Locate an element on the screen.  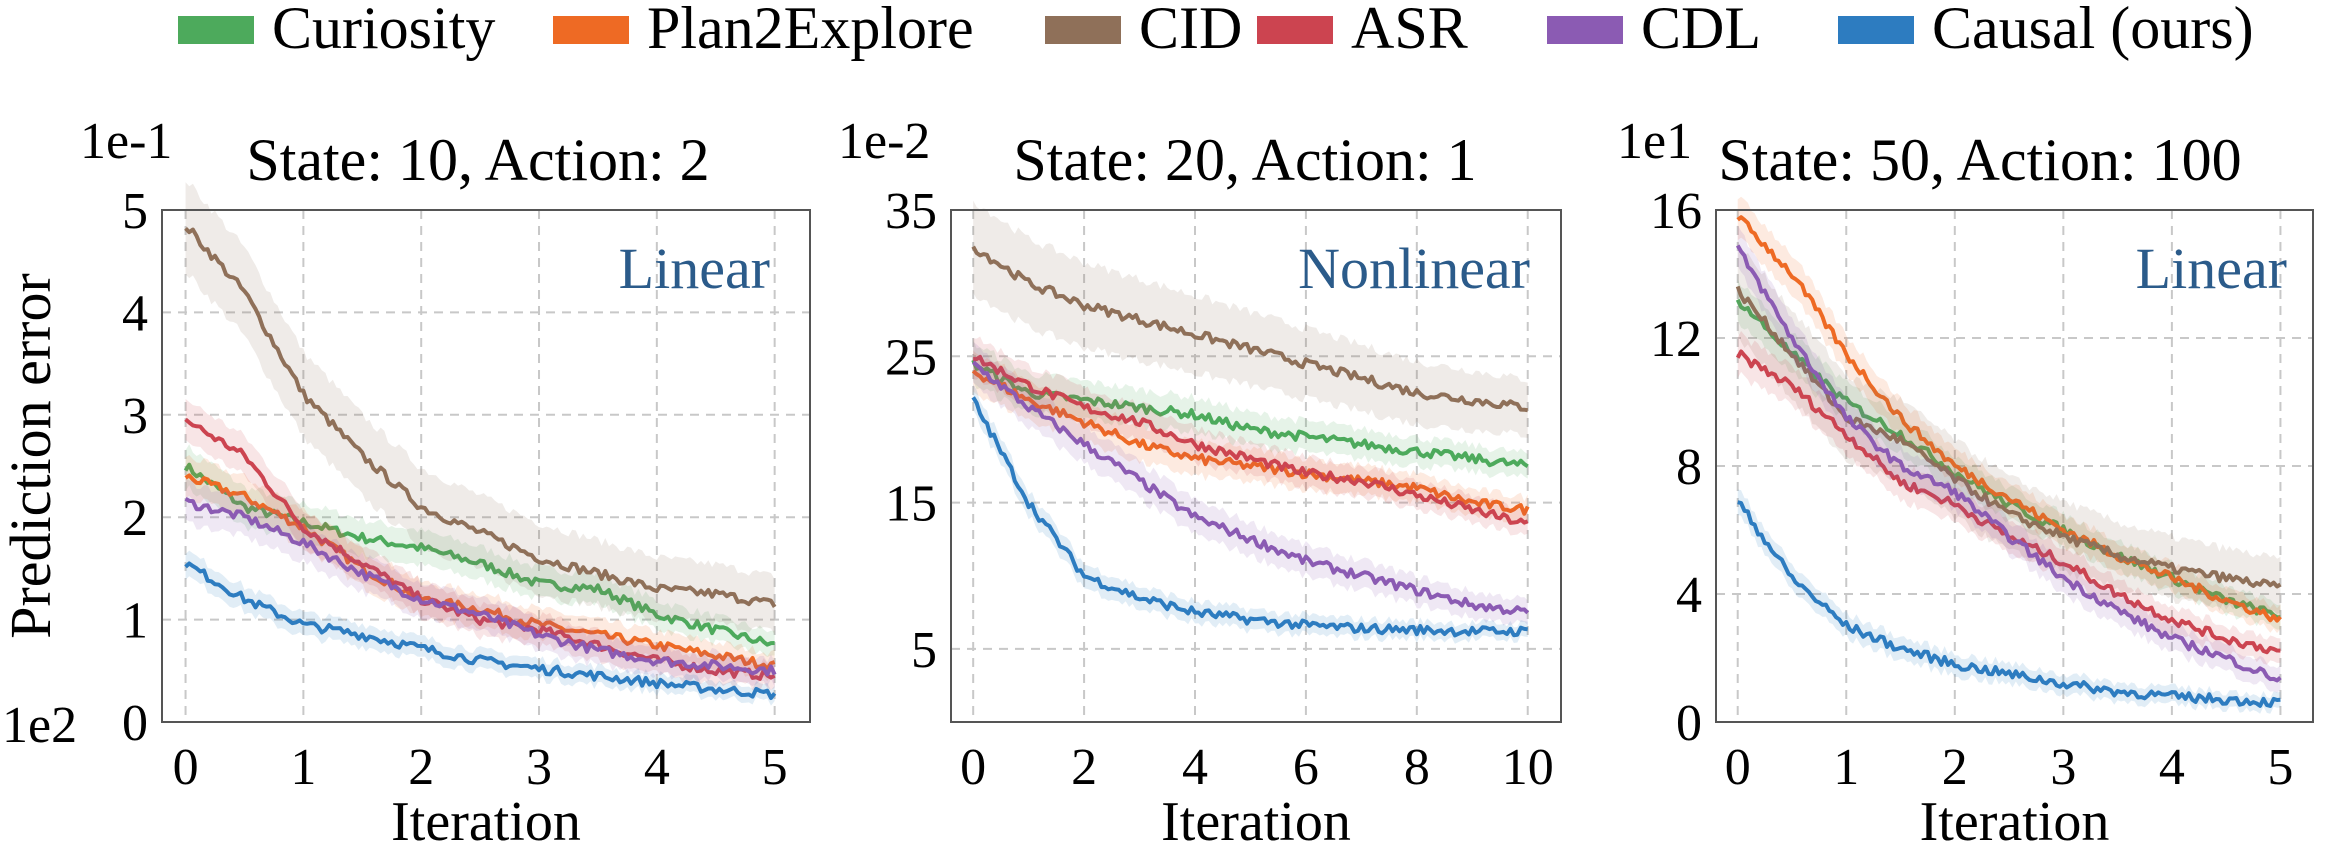
regime-label: Nonlinear is located at coordinates (1414, 268).